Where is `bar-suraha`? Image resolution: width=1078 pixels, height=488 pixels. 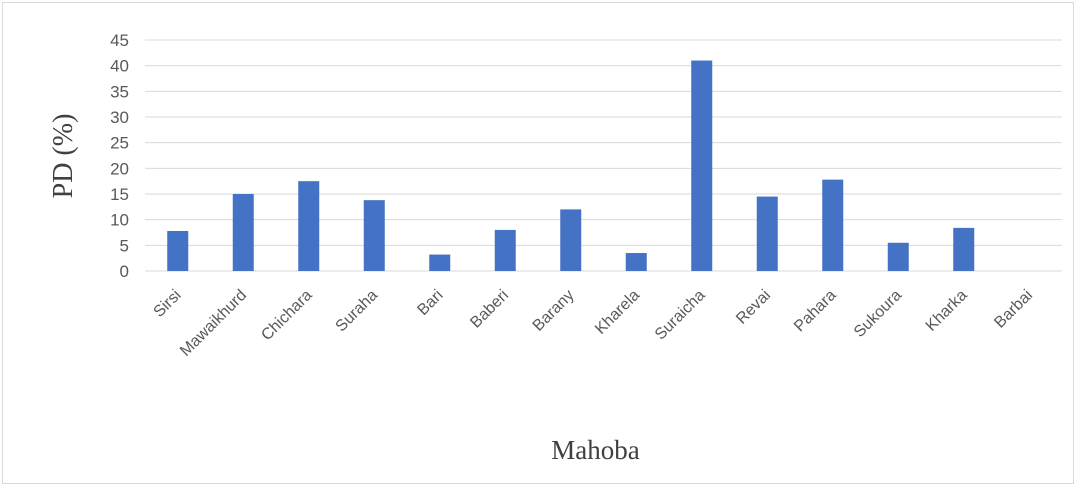 bar-suraha is located at coordinates (374, 235).